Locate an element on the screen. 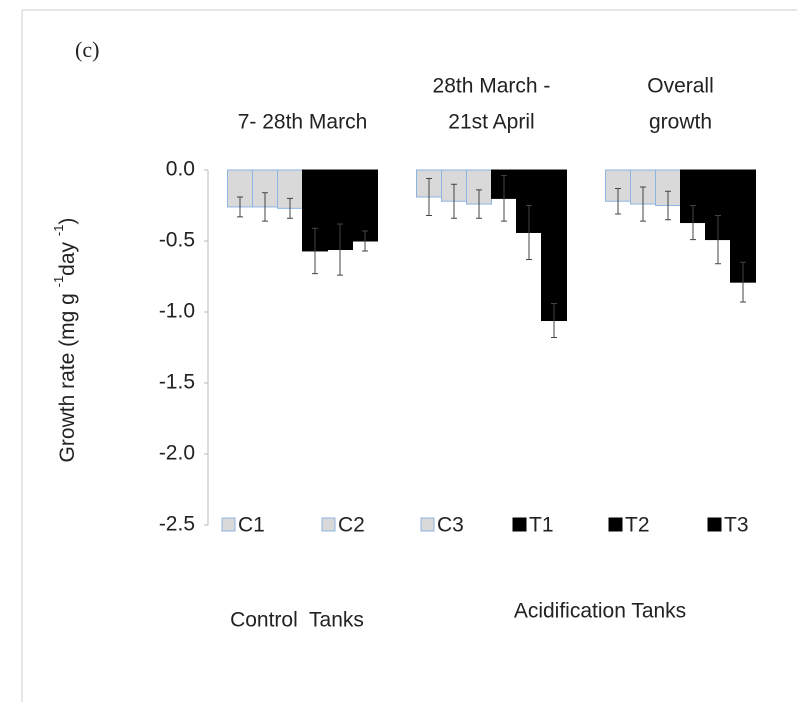 This screenshot has height=702, width=797. legend-label: C3 is located at coordinates (450, 525).